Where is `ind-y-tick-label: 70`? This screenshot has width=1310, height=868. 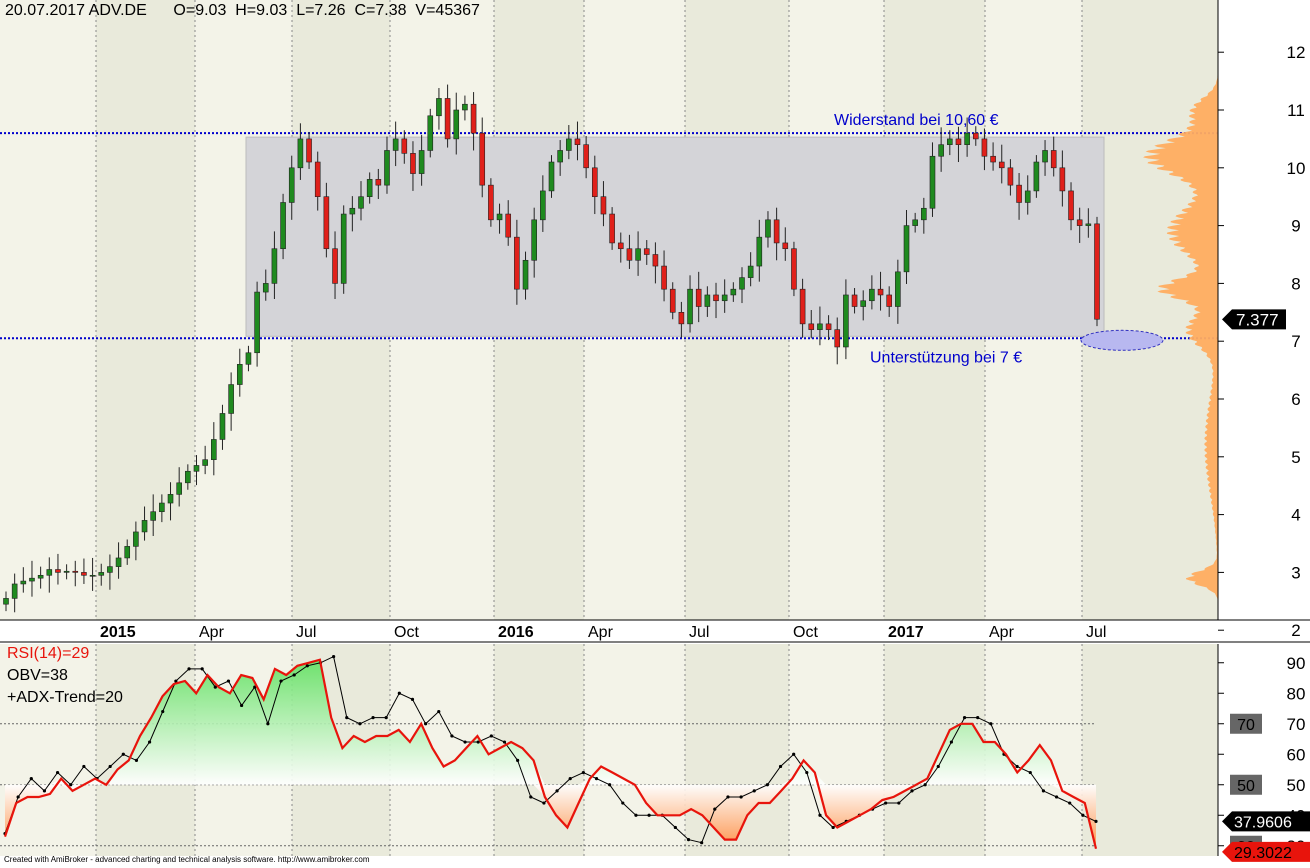
ind-y-tick-label: 70 is located at coordinates (1296, 724).